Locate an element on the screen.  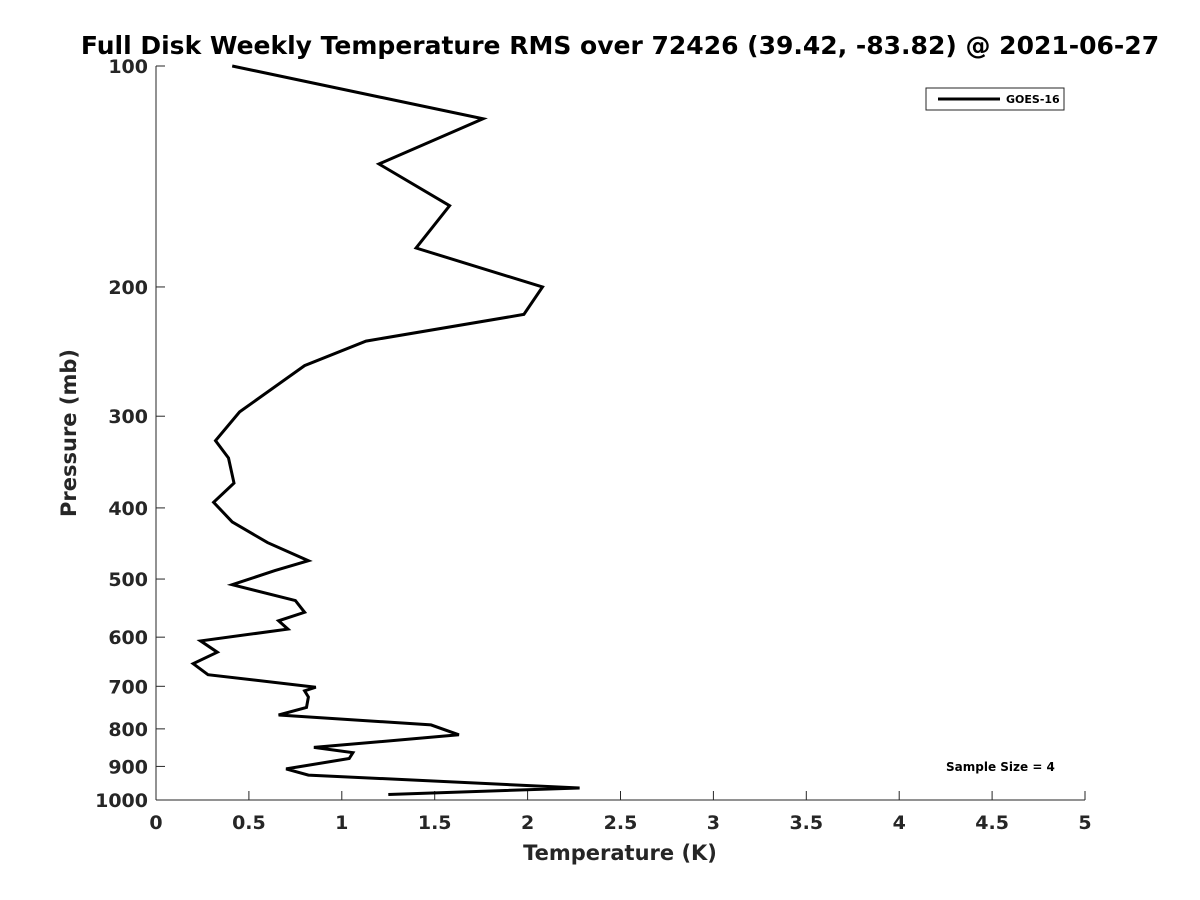
x-tick-label: 2 is located at coordinates (527, 823).